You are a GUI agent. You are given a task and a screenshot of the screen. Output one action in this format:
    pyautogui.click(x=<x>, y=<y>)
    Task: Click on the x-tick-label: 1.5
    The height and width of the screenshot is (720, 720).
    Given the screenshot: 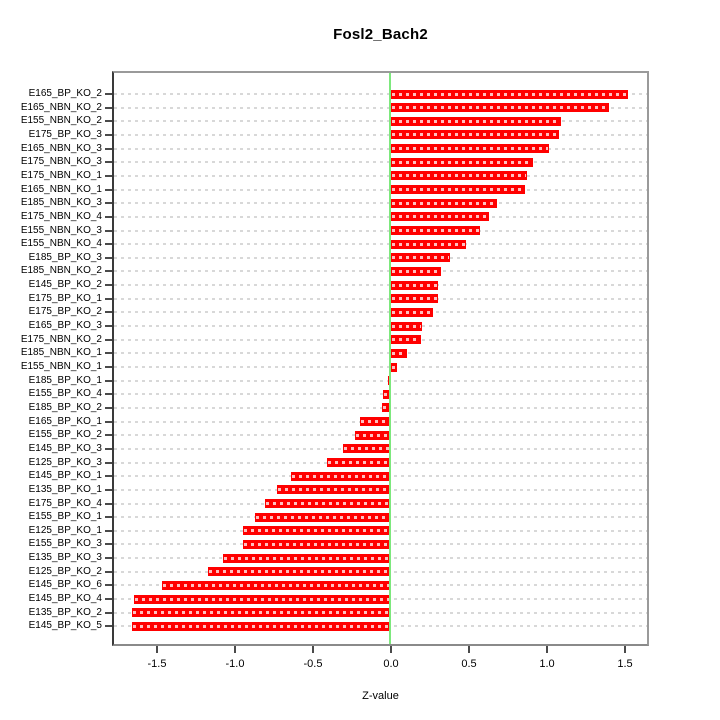 What is the action you would take?
    pyautogui.click(x=625, y=664)
    